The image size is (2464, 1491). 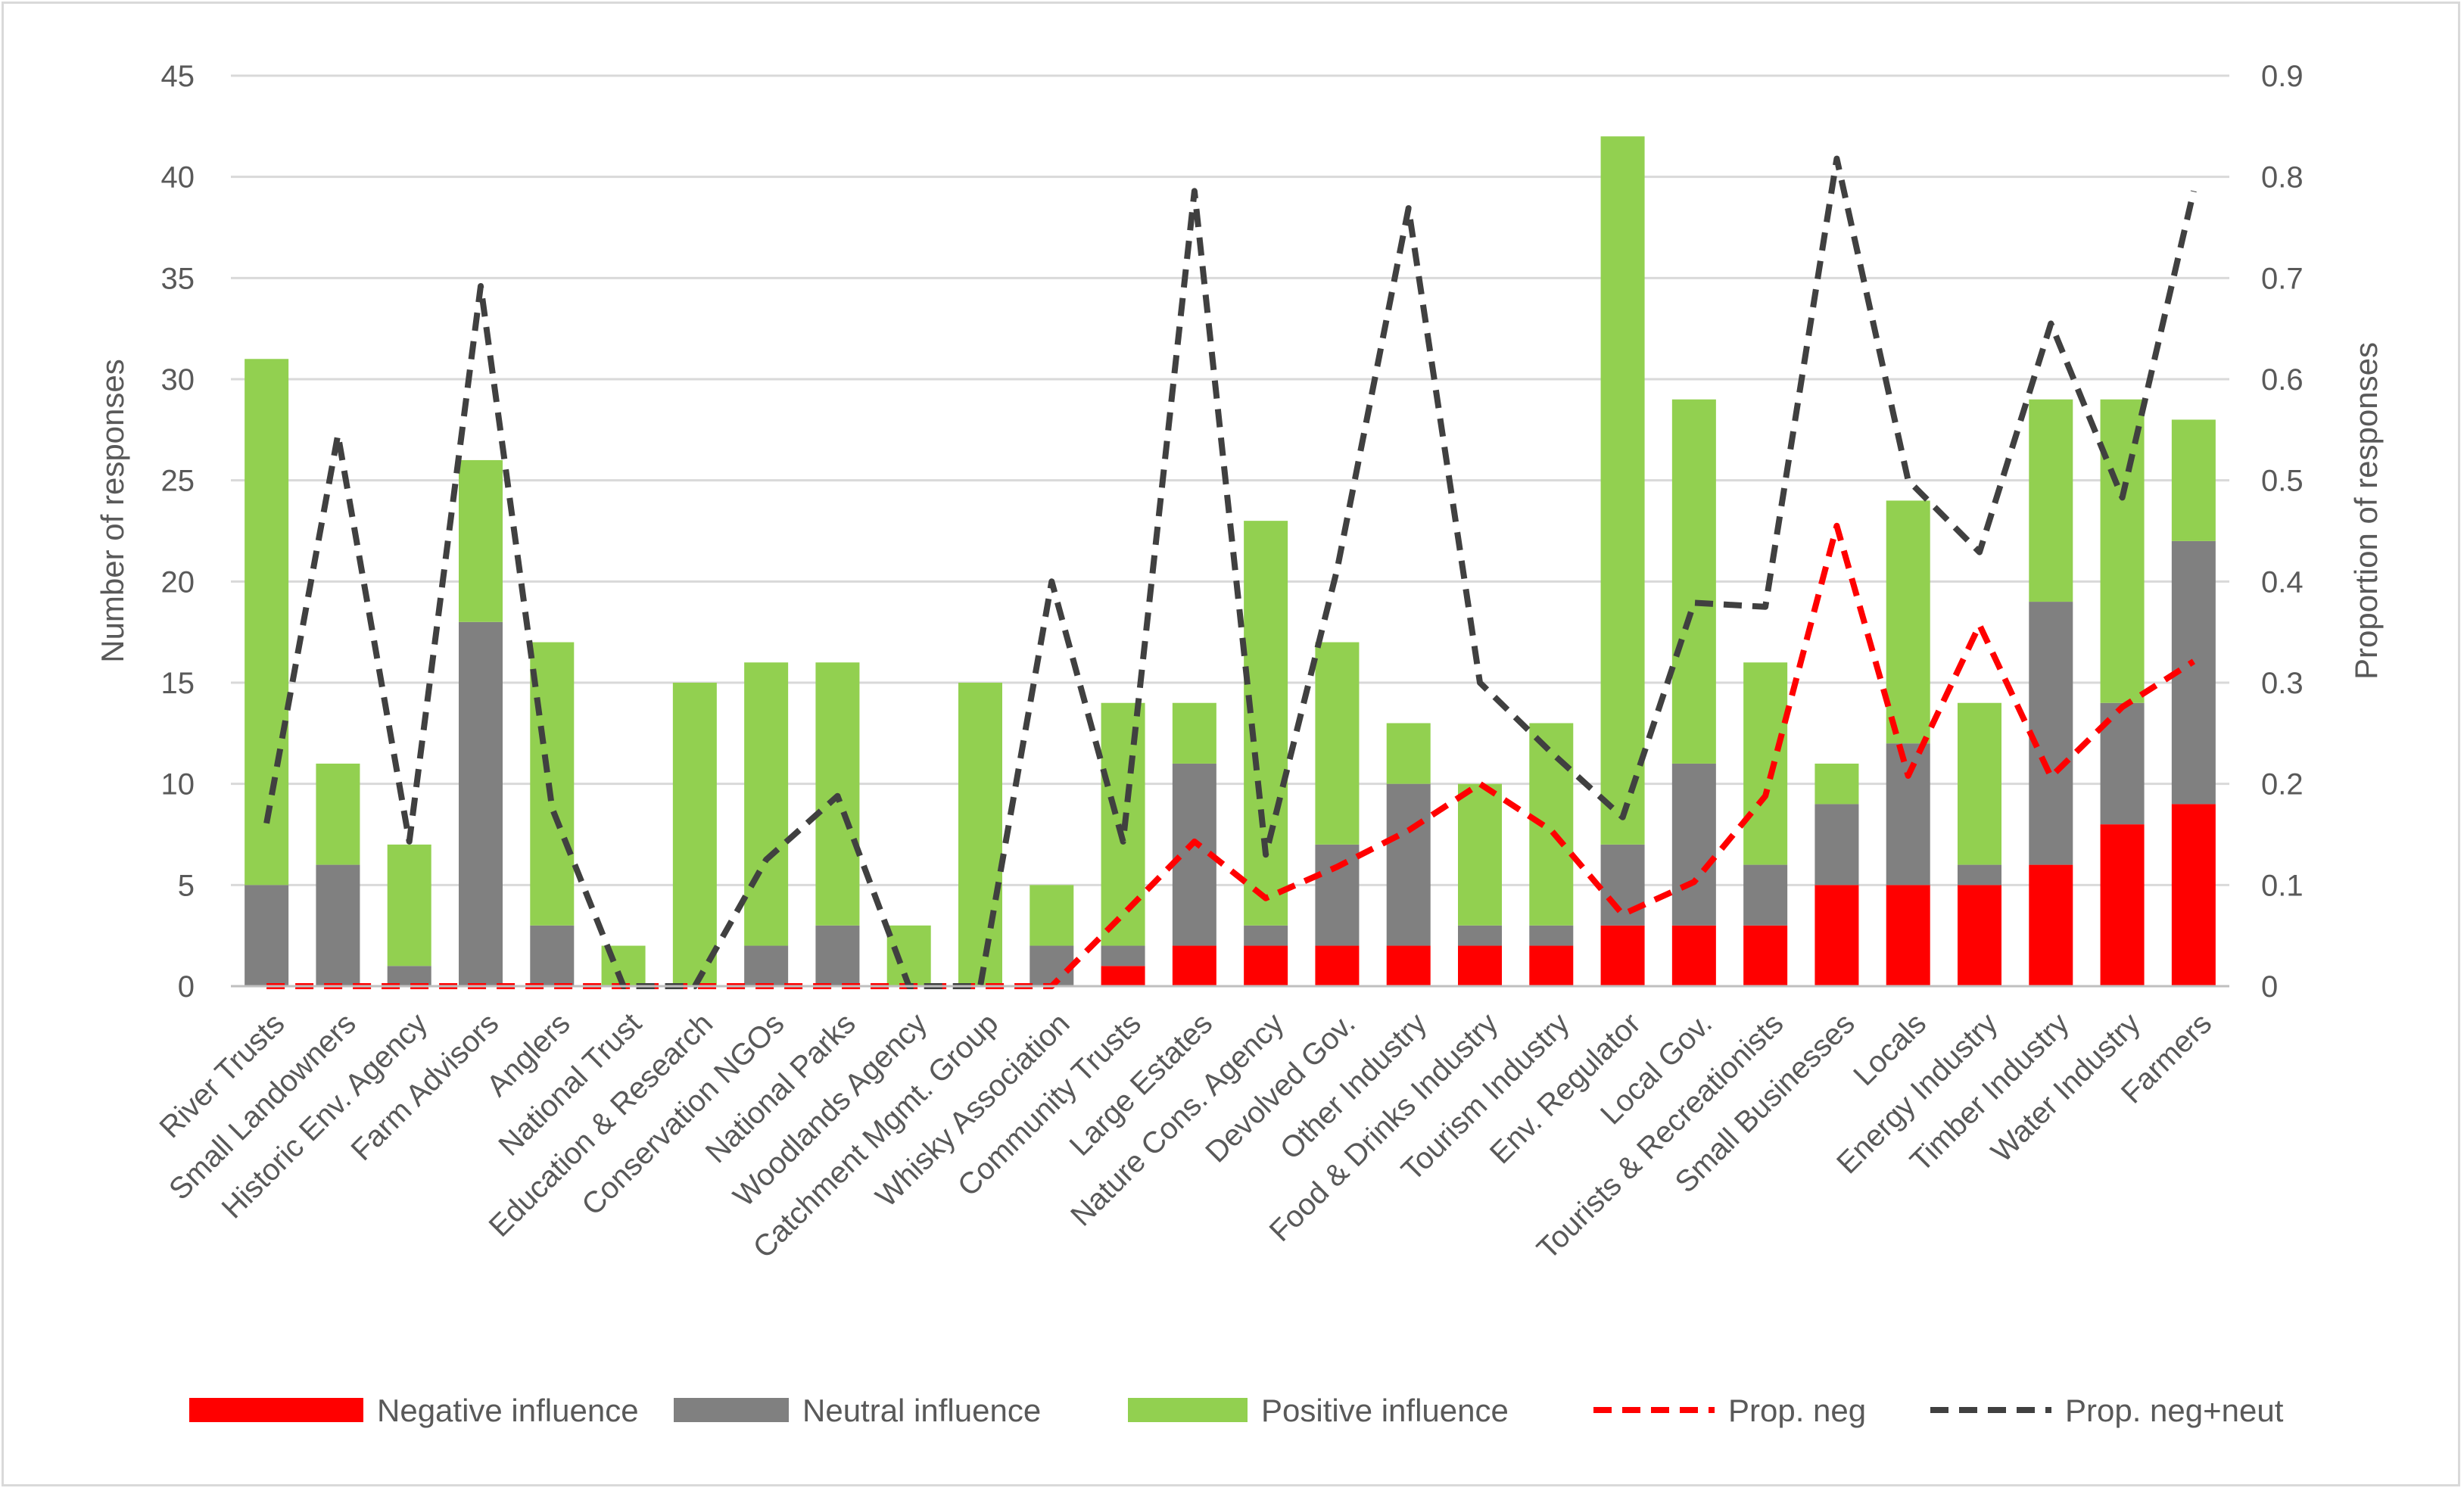 I want to click on bar-neutral-influencehistoric-env-agency, so click(x=409, y=976).